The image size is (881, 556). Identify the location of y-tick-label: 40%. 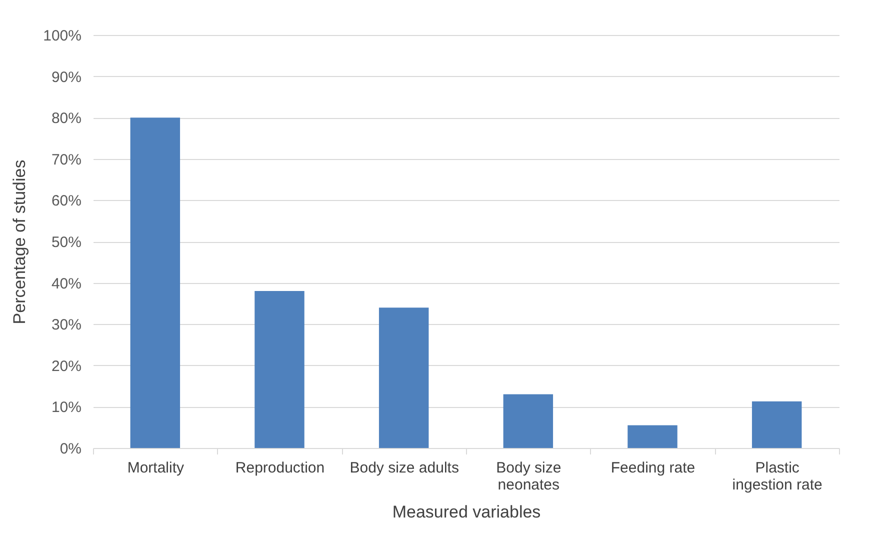
(66, 283).